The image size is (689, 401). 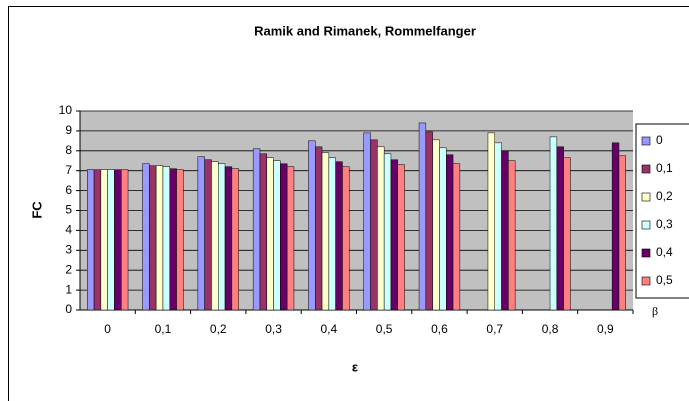 What do you see at coordinates (550, 329) in the screenshot?
I see `x-tick-label: 0,8` at bounding box center [550, 329].